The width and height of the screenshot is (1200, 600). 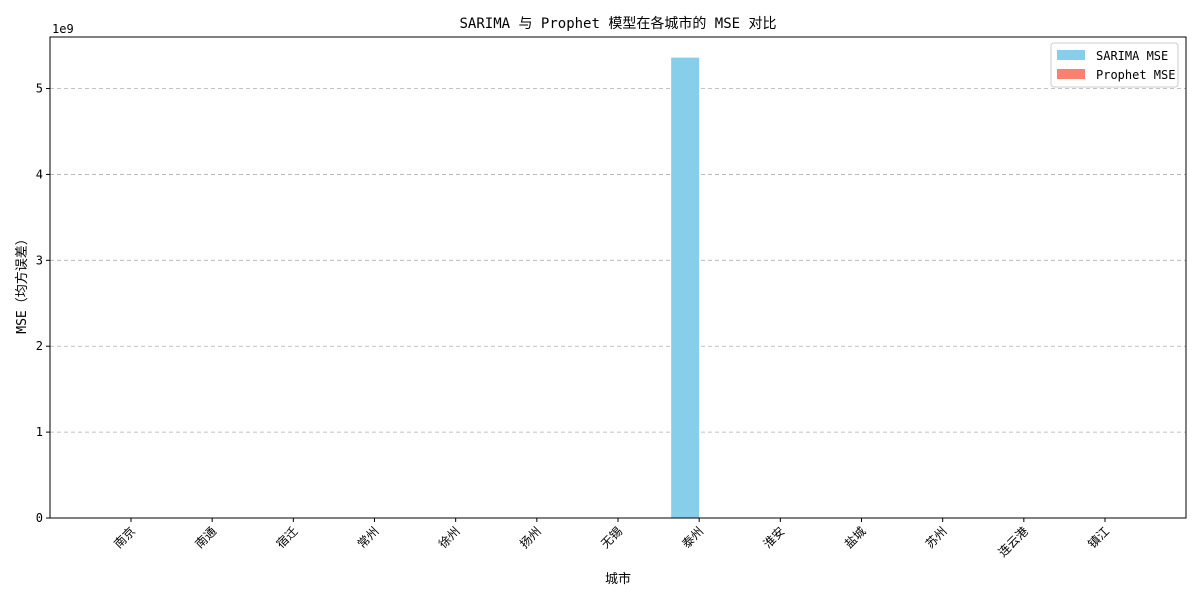 I want to click on bar-sarima, so click(x=685, y=287).